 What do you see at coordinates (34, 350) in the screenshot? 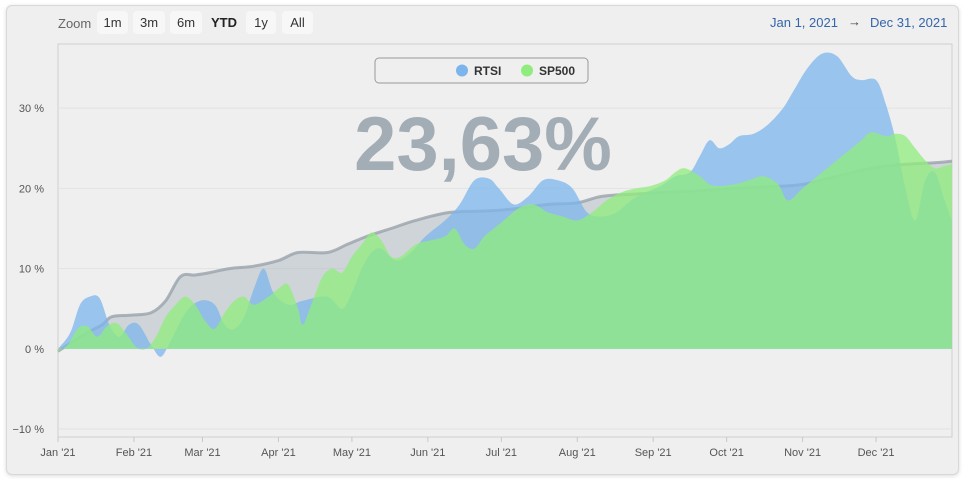
I see `y-tick-label: 0 %` at bounding box center [34, 350].